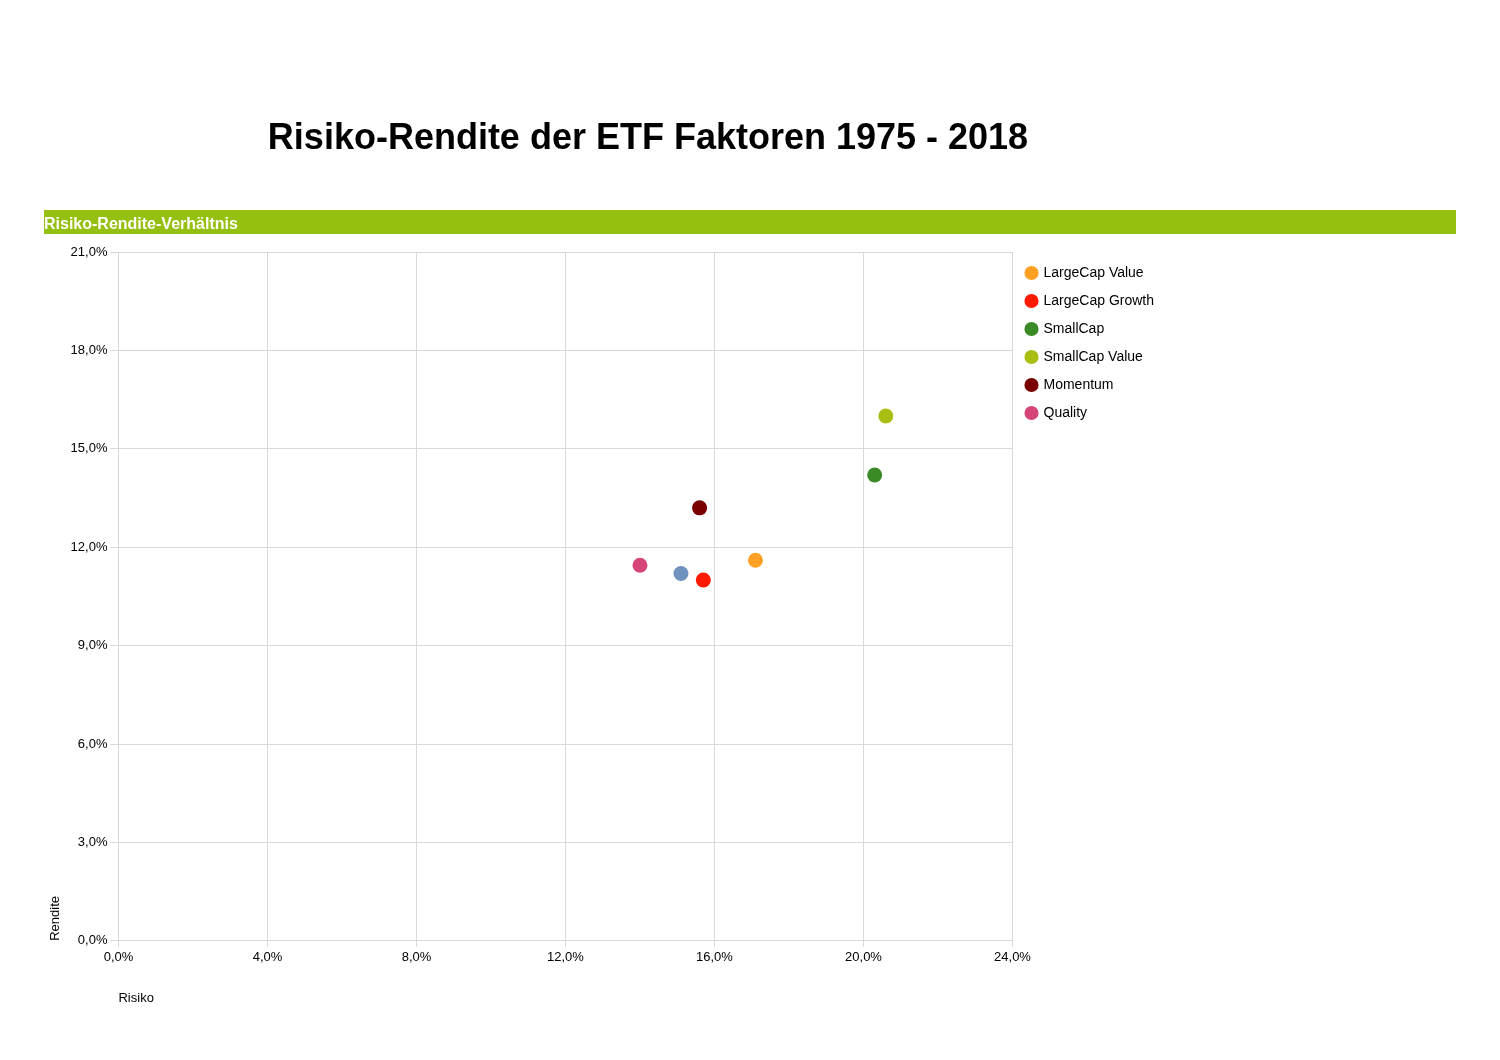 Image resolution: width=1500 pixels, height=1060 pixels. What do you see at coordinates (89, 546) in the screenshot?
I see `y-tick-label: 12,0%` at bounding box center [89, 546].